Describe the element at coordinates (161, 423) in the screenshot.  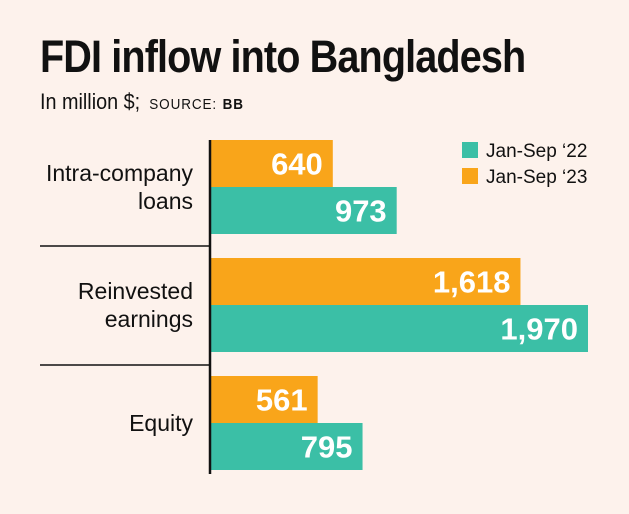
I see `category-label-2-line-0: Equity` at that location.